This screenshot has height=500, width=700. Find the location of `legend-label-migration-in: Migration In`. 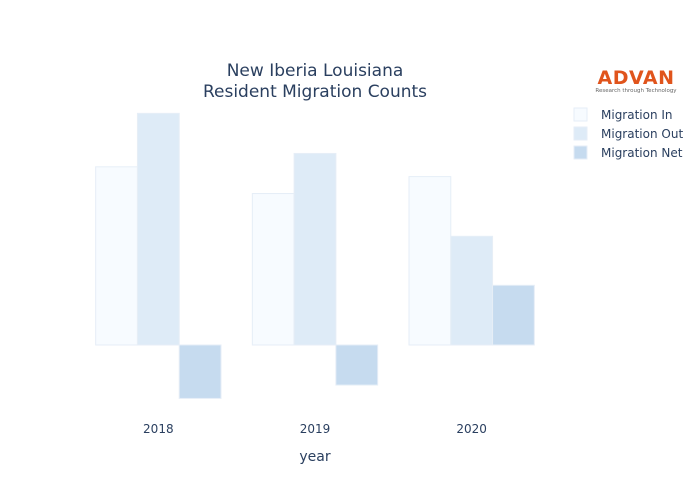

legend-label-migration-in: Migration In is located at coordinates (637, 115).